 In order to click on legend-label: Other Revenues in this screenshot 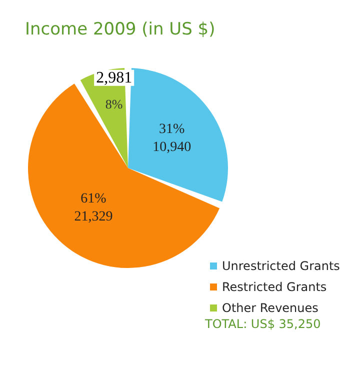, I will do `click(270, 308)`.